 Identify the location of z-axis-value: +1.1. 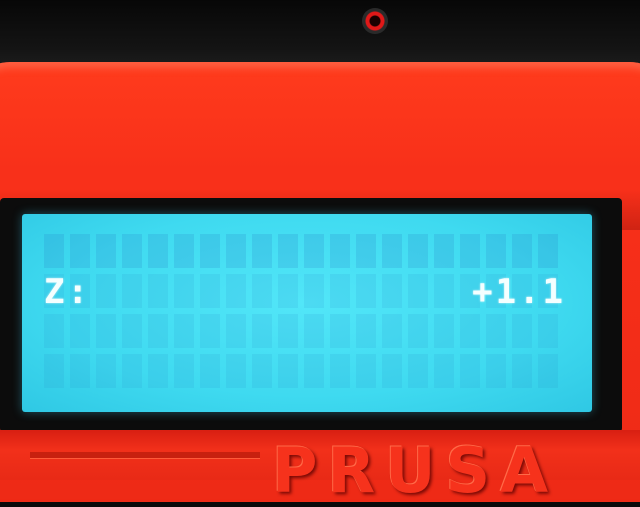
(519, 292).